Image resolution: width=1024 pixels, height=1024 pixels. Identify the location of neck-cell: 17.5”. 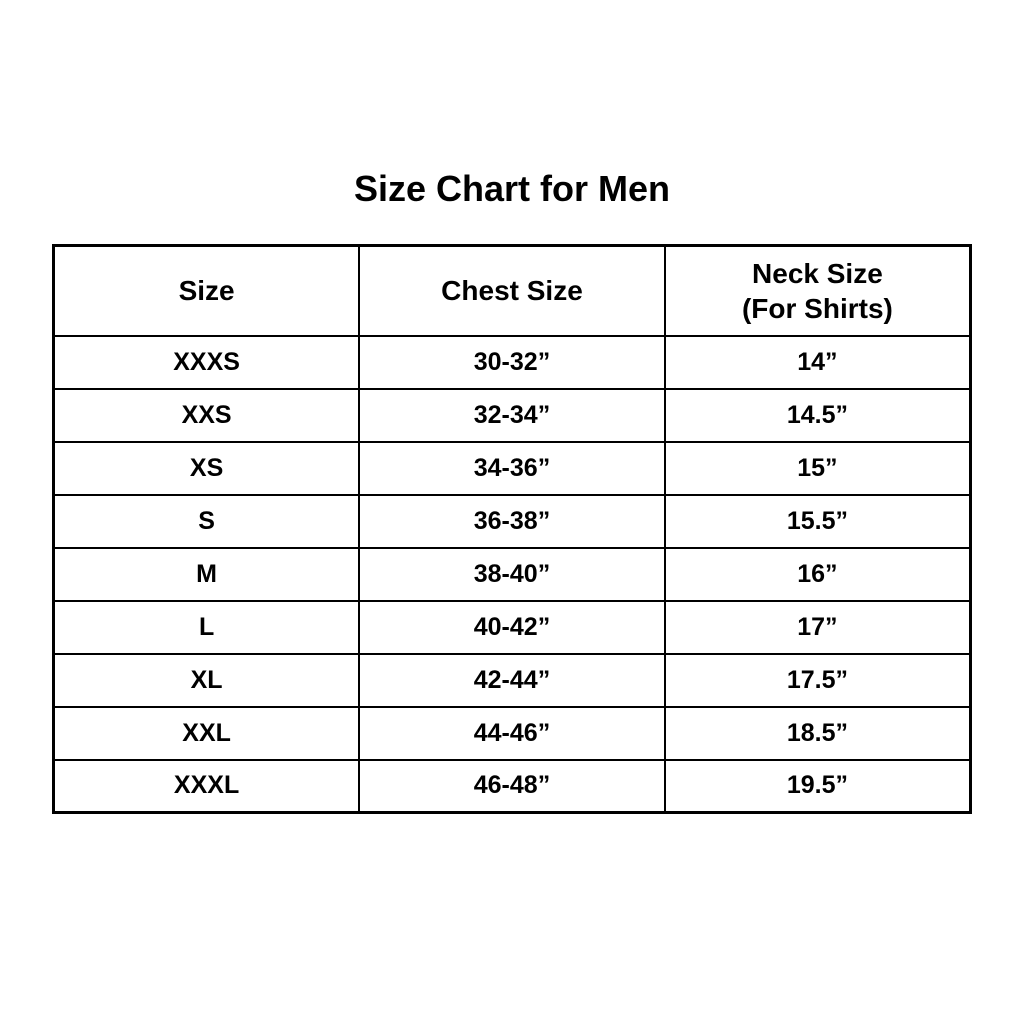
(817, 680).